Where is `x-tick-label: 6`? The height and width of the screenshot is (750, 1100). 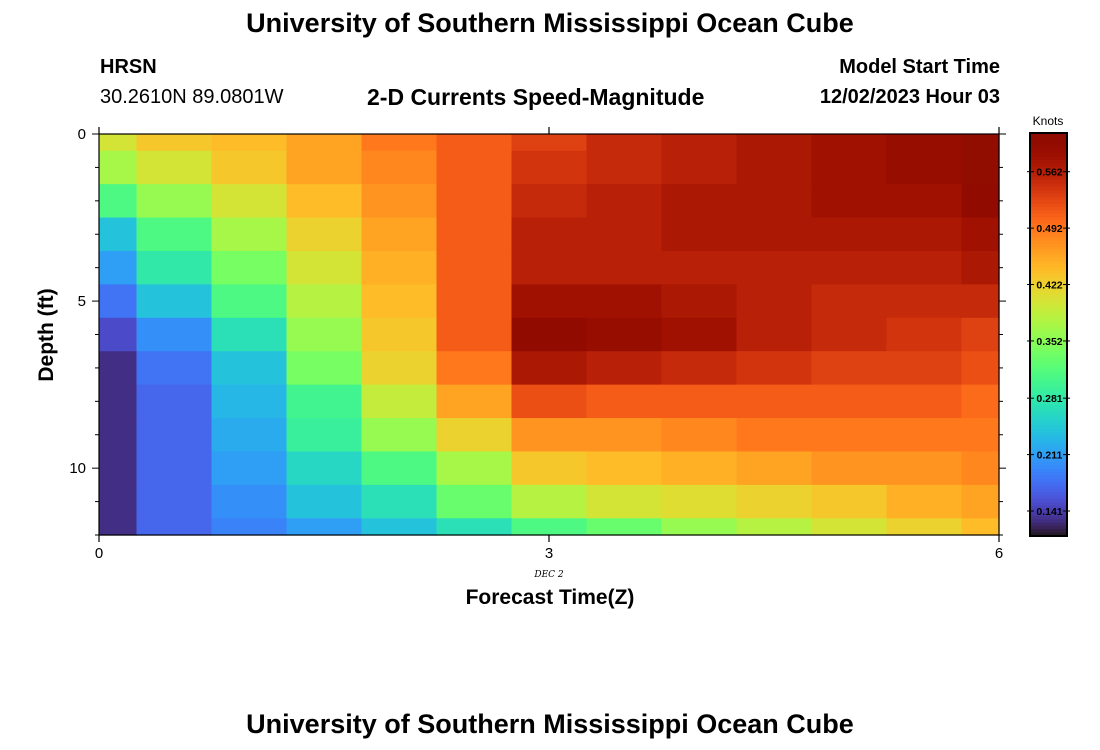
x-tick-label: 6 is located at coordinates (999, 553).